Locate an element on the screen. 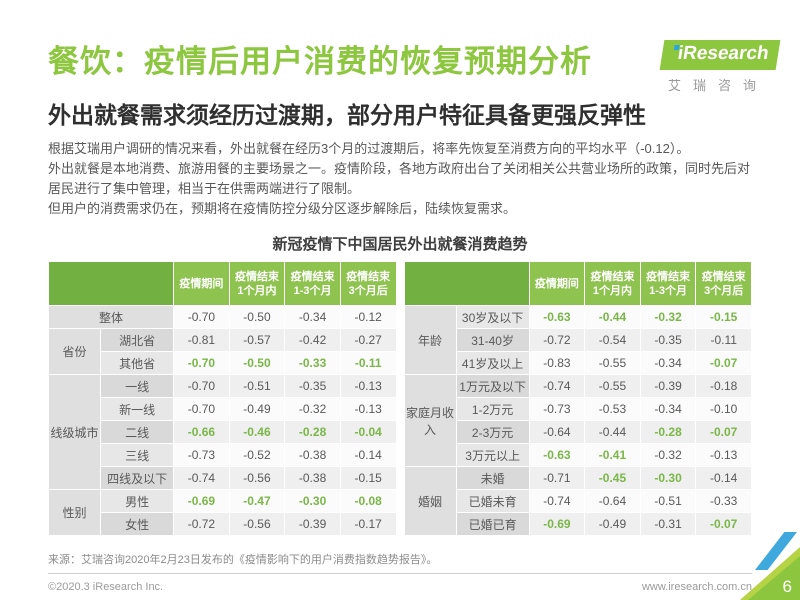 The height and width of the screenshot is (600, 800). table-row-label: 31-40岁 is located at coordinates (492, 340).